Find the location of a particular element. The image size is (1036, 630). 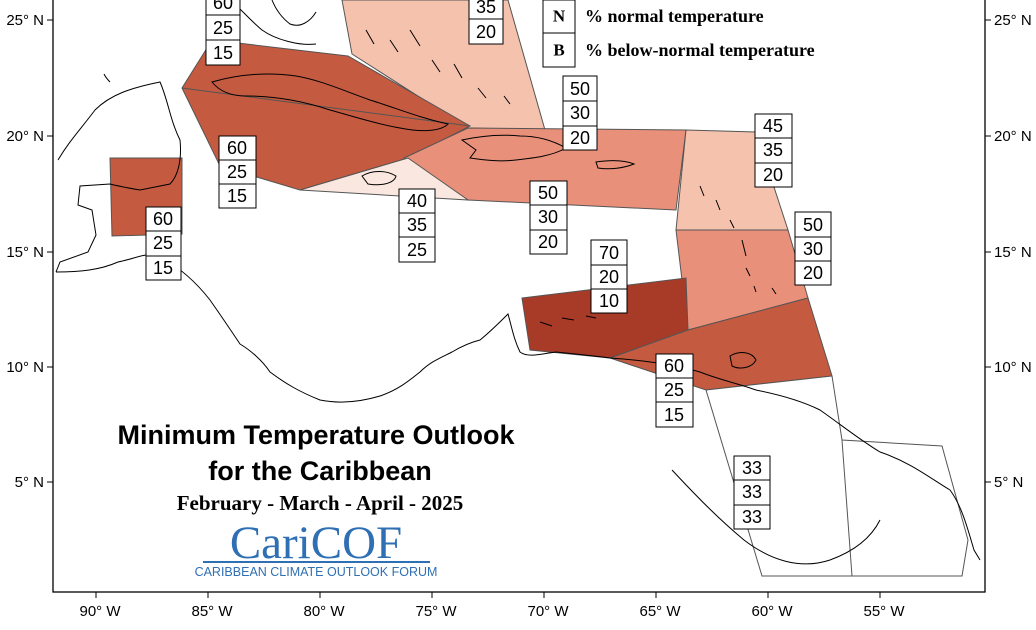

x-tick-label: 60° W is located at coordinates (772, 611).